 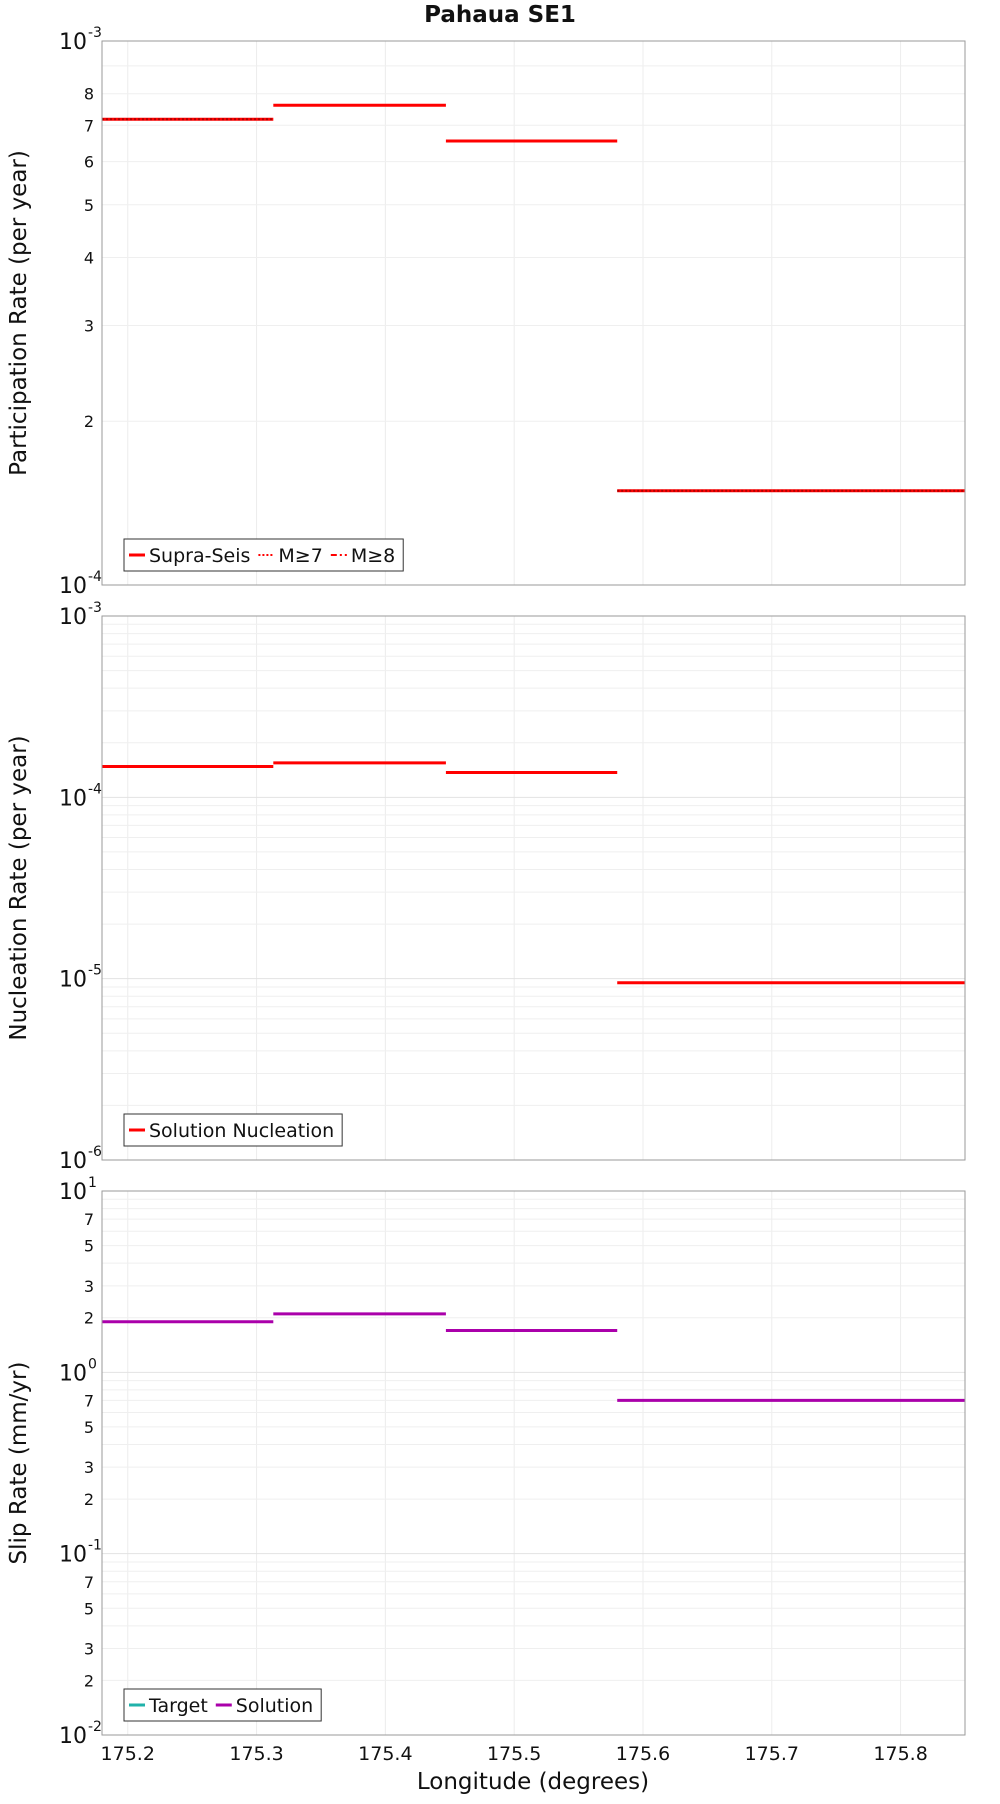 What do you see at coordinates (263, 555) in the screenshot?
I see `legend-participation: Supra-Seis M≥7 M≥8` at bounding box center [263, 555].